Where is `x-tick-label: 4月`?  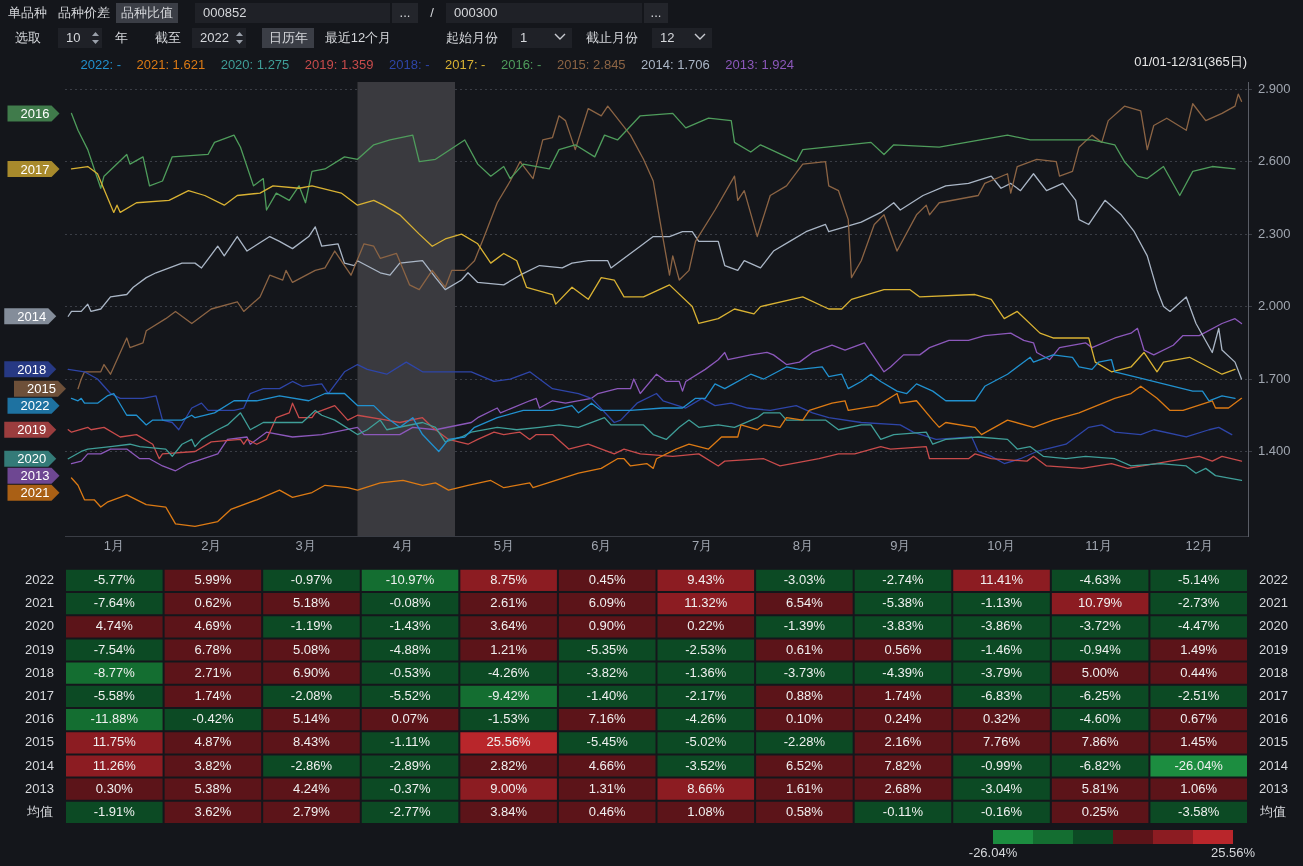
x-tick-label: 4月 is located at coordinates (403, 546).